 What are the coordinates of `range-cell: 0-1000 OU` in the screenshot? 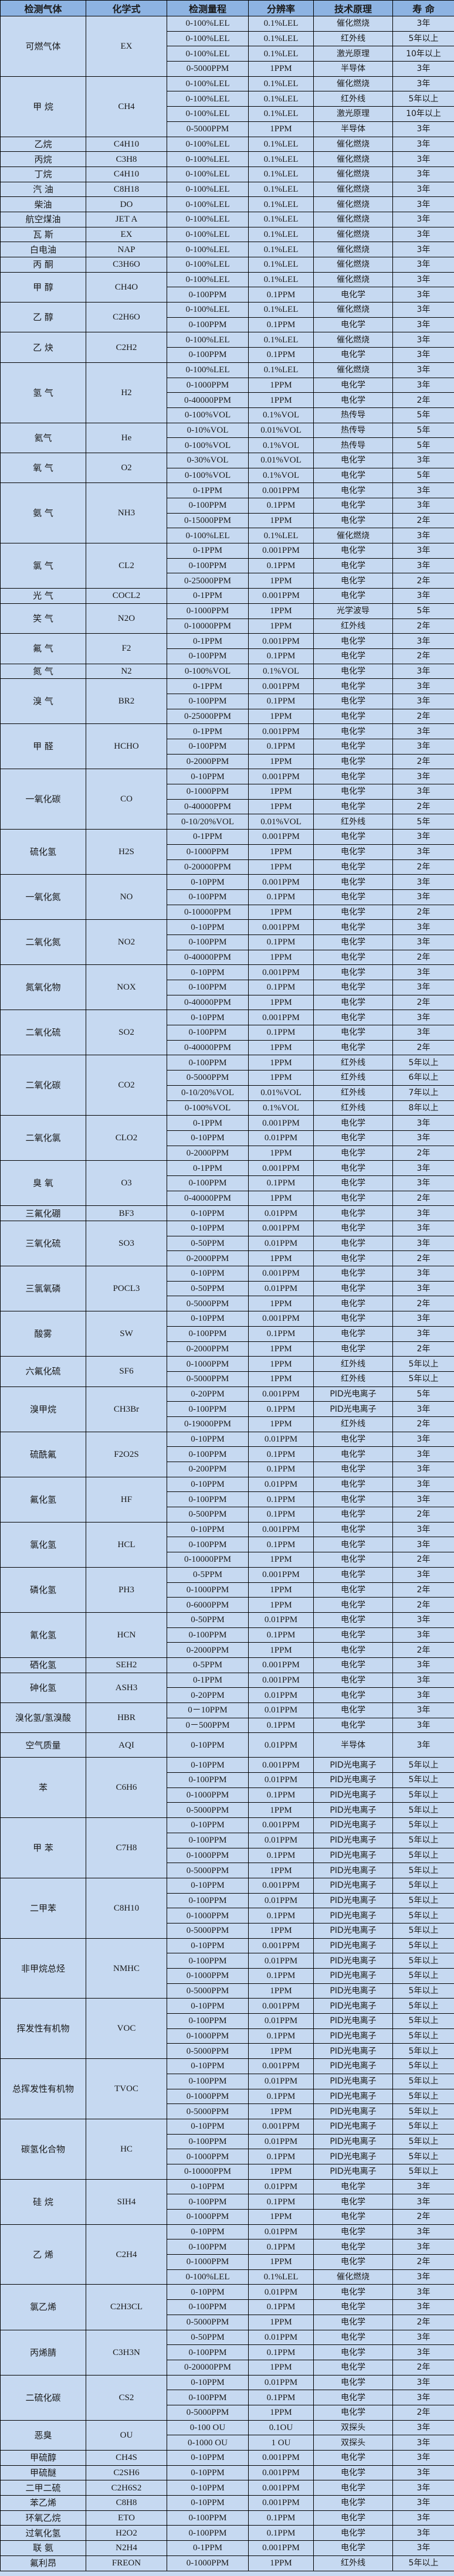 It's located at (208, 2443).